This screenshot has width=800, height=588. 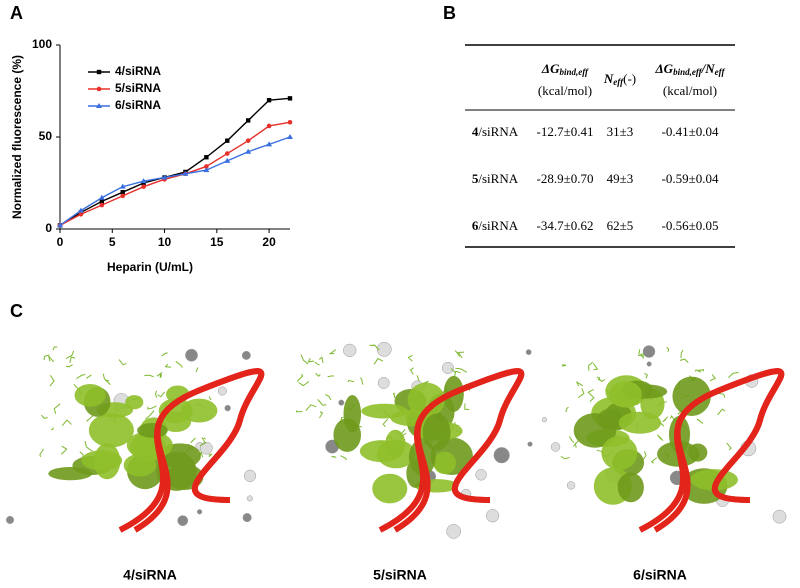 I want to click on panel-label: A, so click(x=16, y=13).